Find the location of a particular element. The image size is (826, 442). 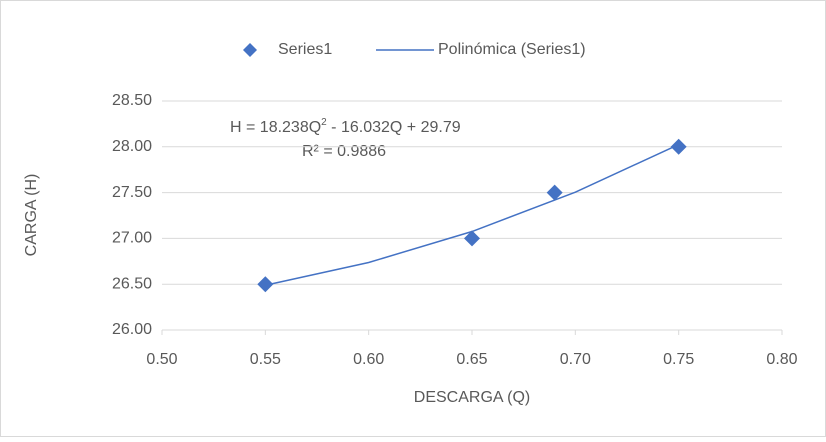

y-tick-label: 26.00 is located at coordinates (132, 329).